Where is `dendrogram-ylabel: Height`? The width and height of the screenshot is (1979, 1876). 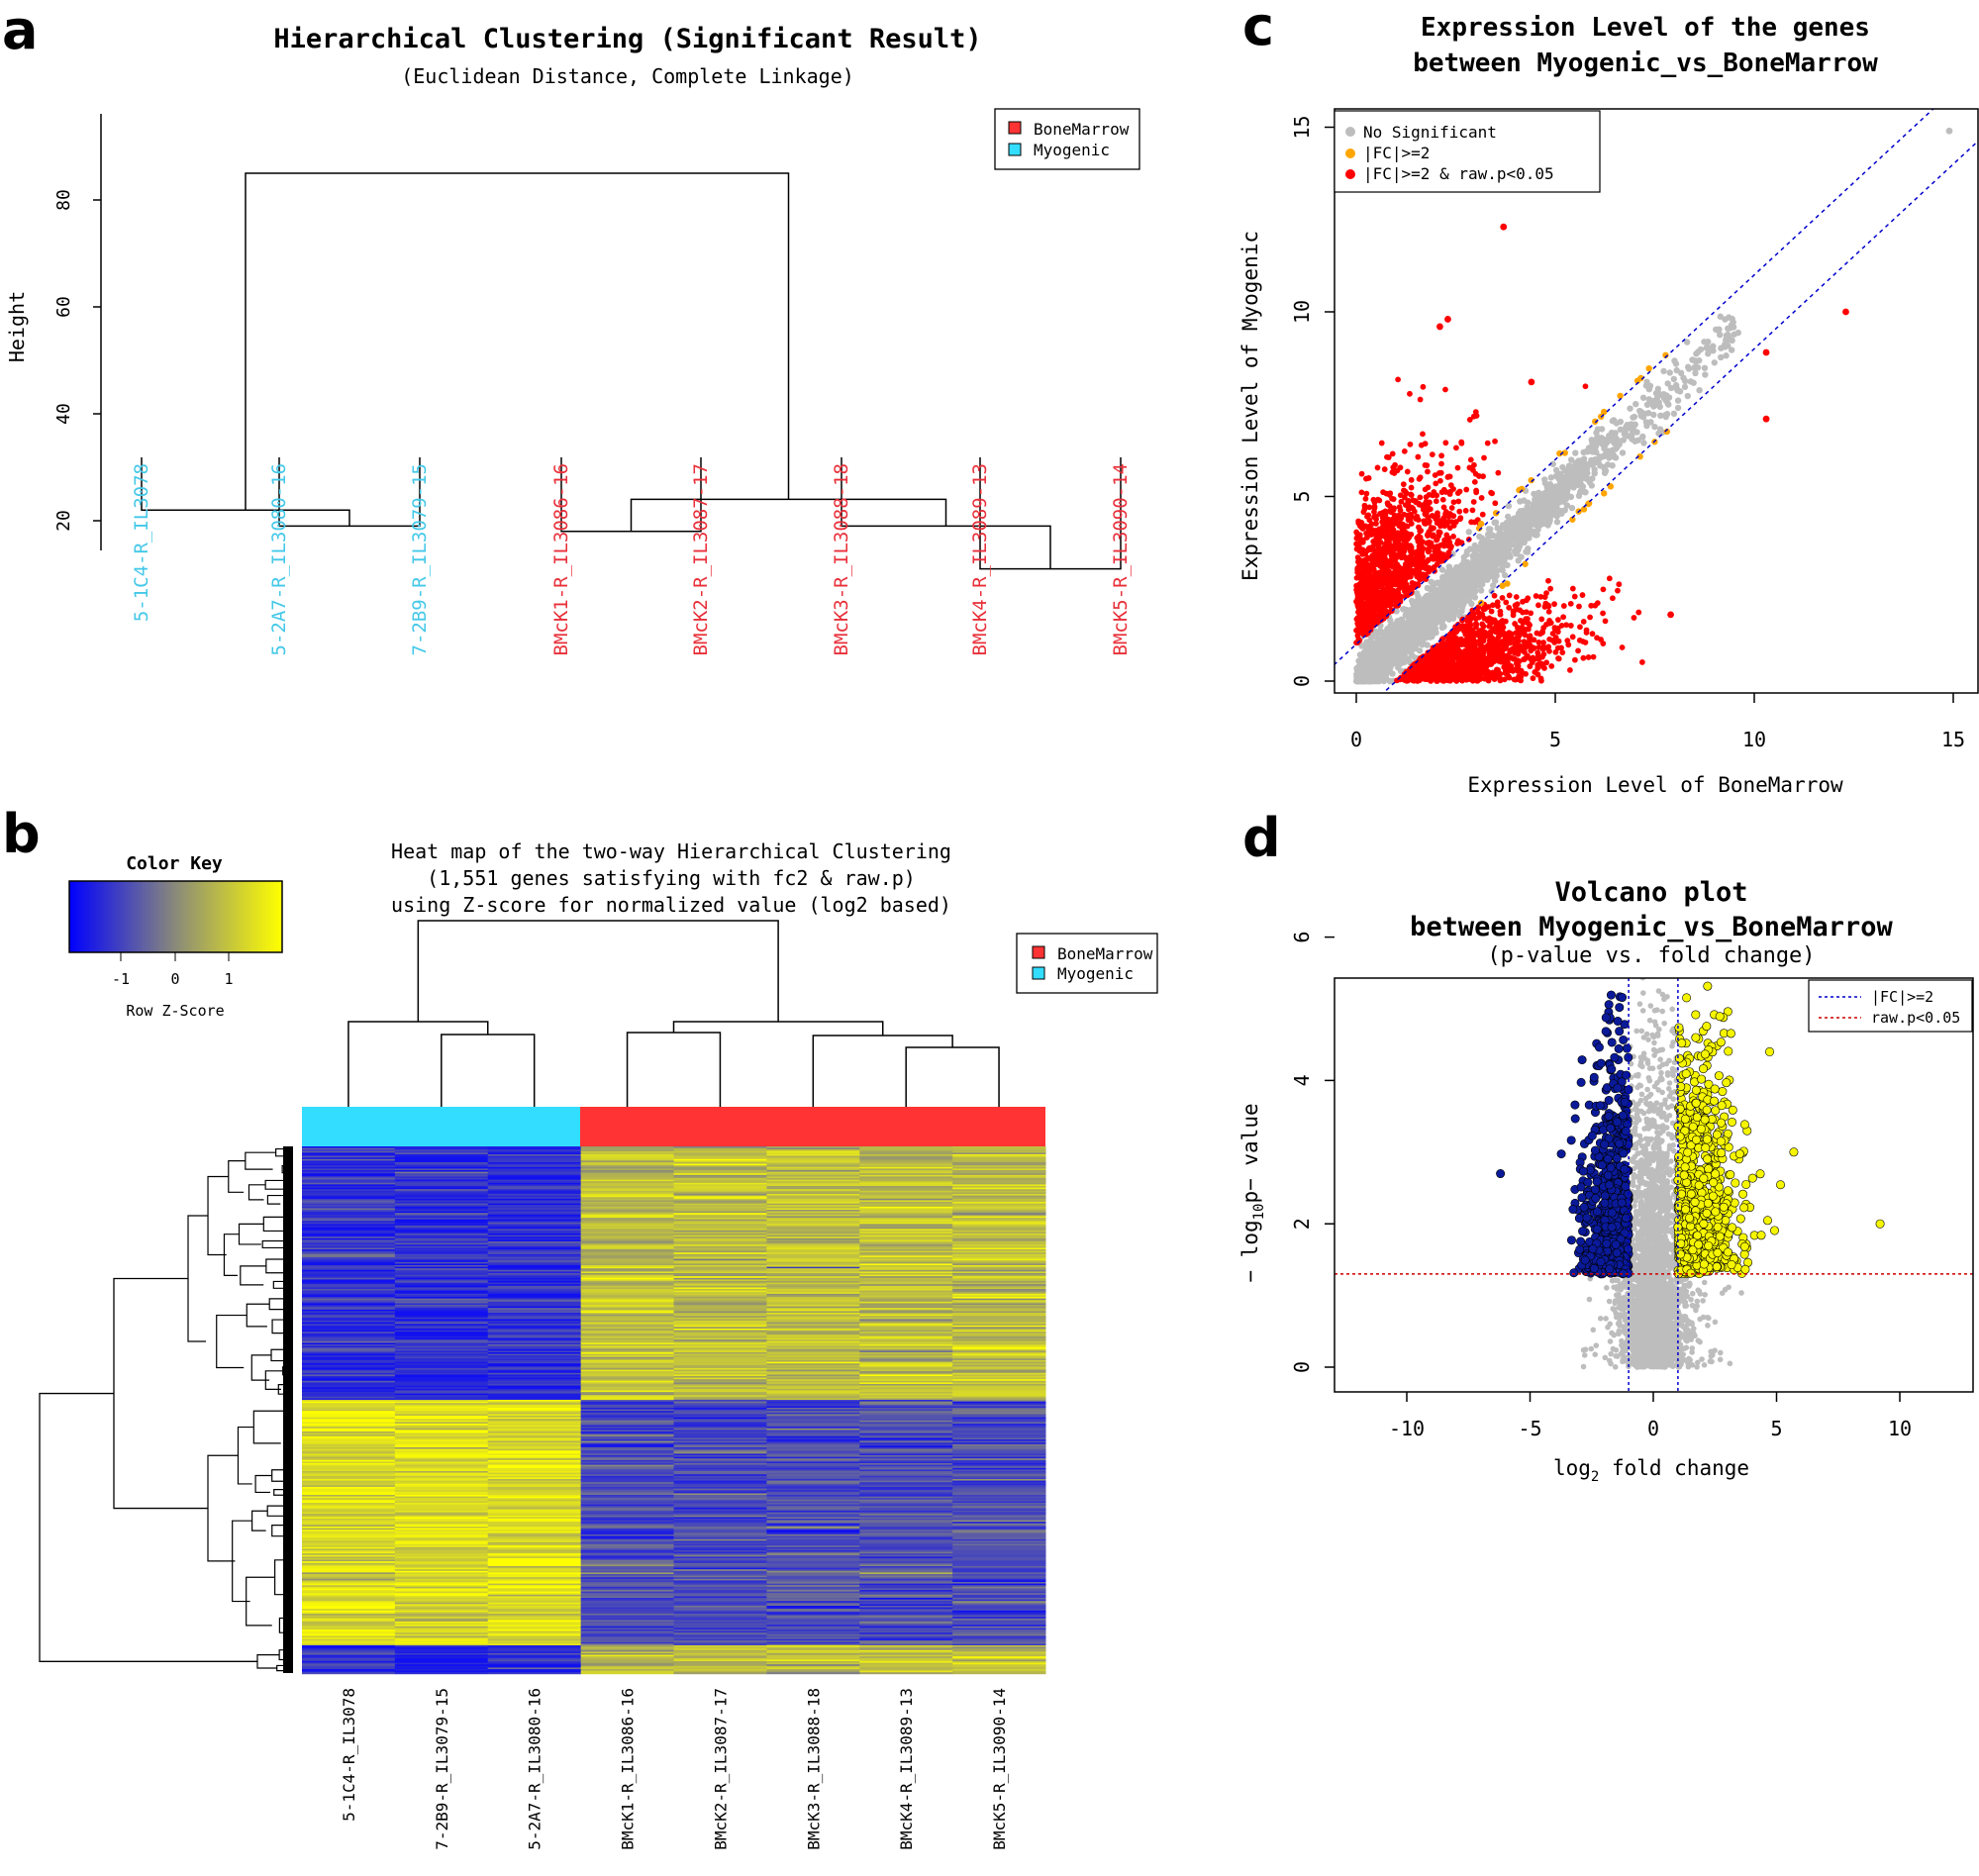
dendrogram-ylabel: Height is located at coordinates (17, 326).